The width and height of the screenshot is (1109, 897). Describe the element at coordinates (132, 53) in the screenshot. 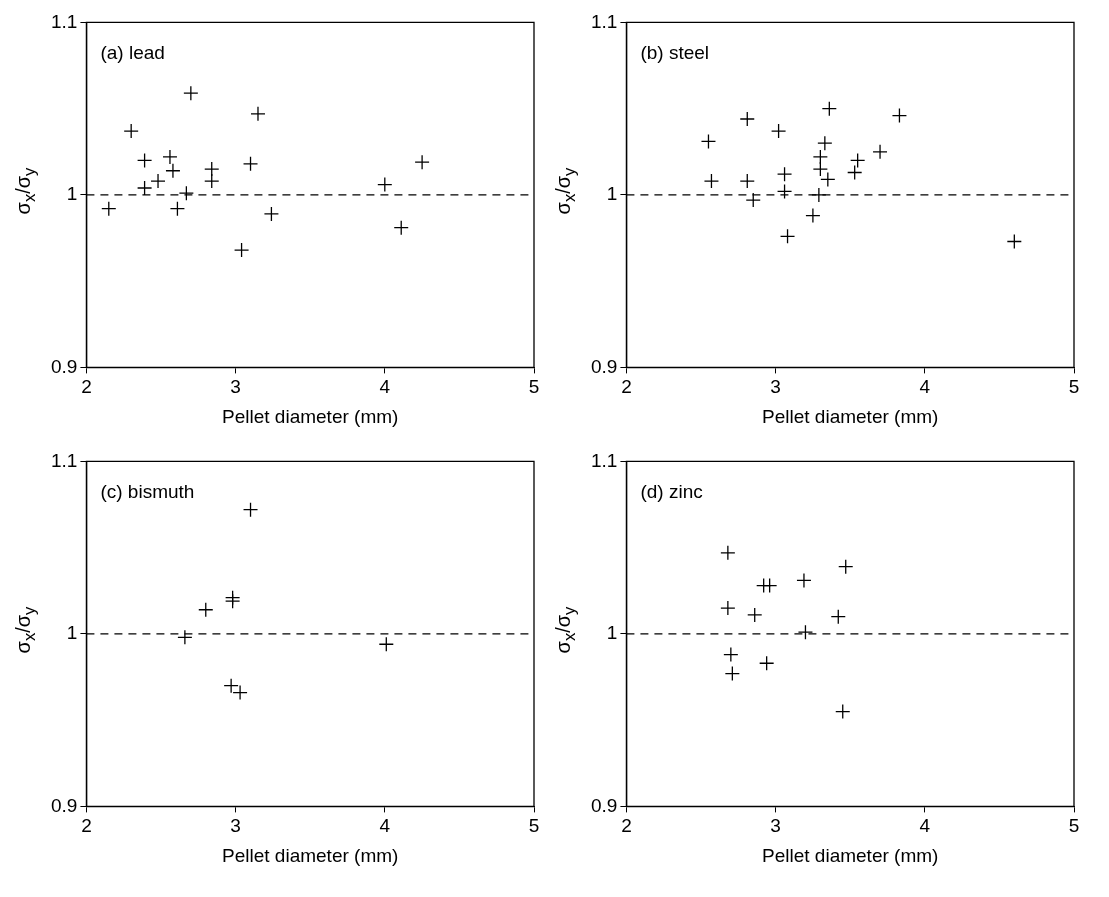

I see `annotation: (a) lead` at that location.